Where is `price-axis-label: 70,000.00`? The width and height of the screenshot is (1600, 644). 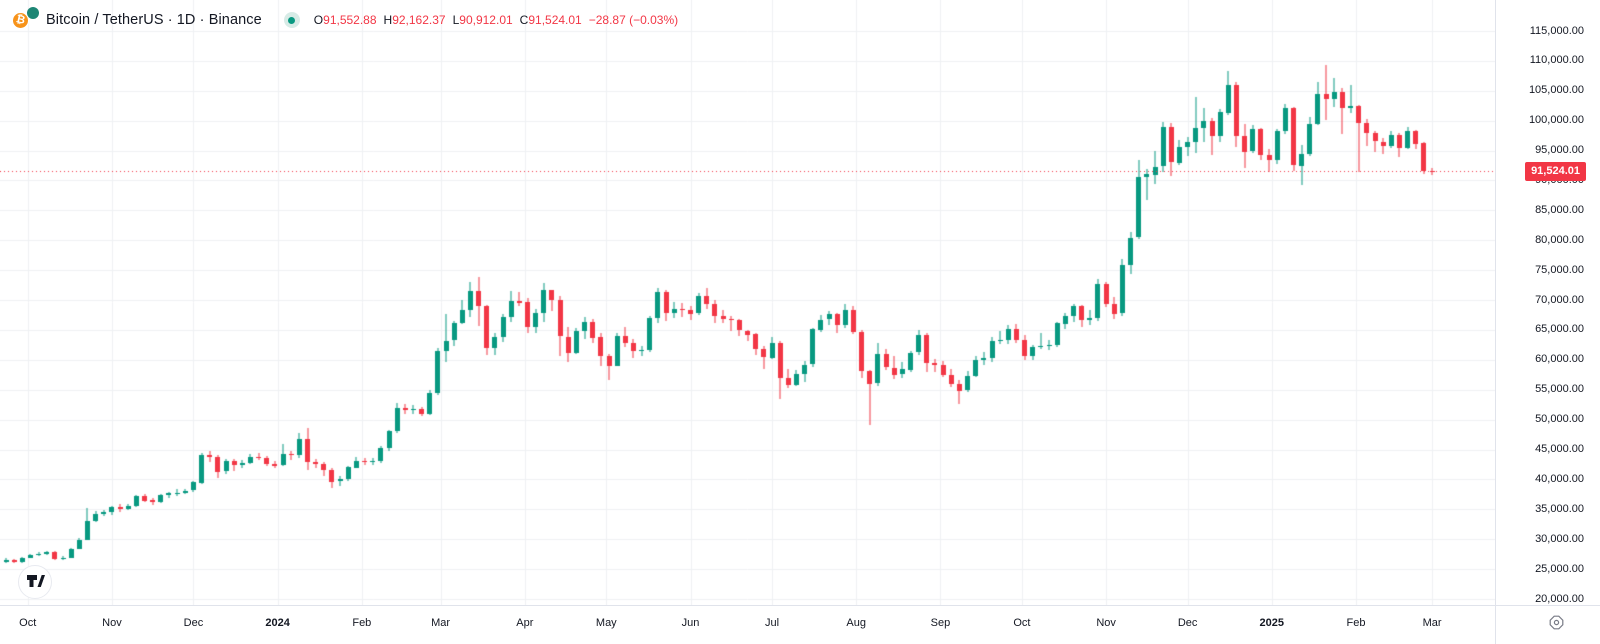 price-axis-label: 70,000.00 is located at coordinates (1559, 299).